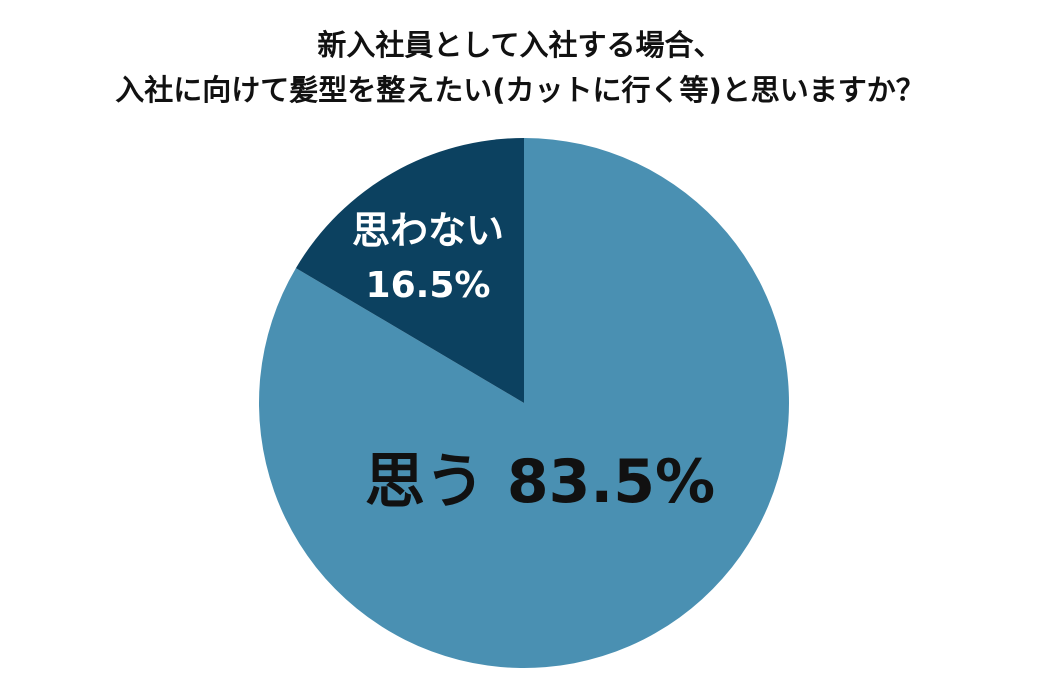 This screenshot has width=1040, height=679. Describe the element at coordinates (611, 482) in the screenshot. I see `value-label: 83.5%` at that location.